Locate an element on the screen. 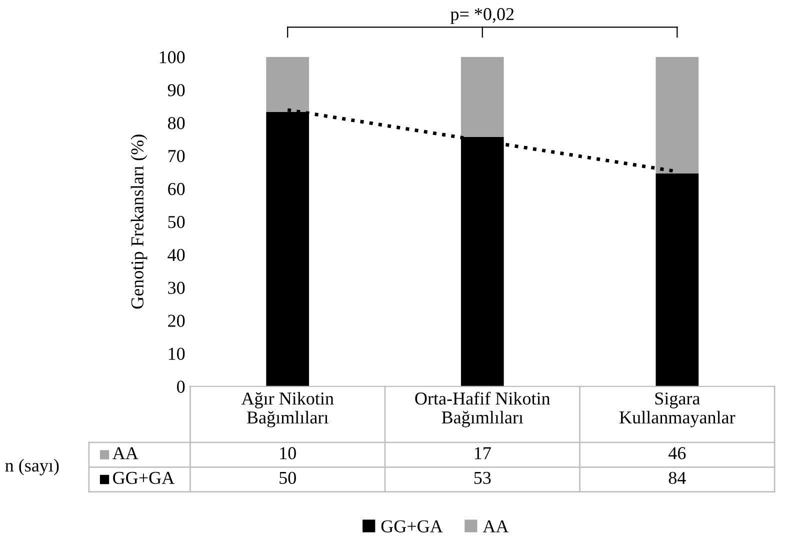 Image resolution: width=806 pixels, height=552 pixels. y-tick-label: 100 is located at coordinates (172, 57).